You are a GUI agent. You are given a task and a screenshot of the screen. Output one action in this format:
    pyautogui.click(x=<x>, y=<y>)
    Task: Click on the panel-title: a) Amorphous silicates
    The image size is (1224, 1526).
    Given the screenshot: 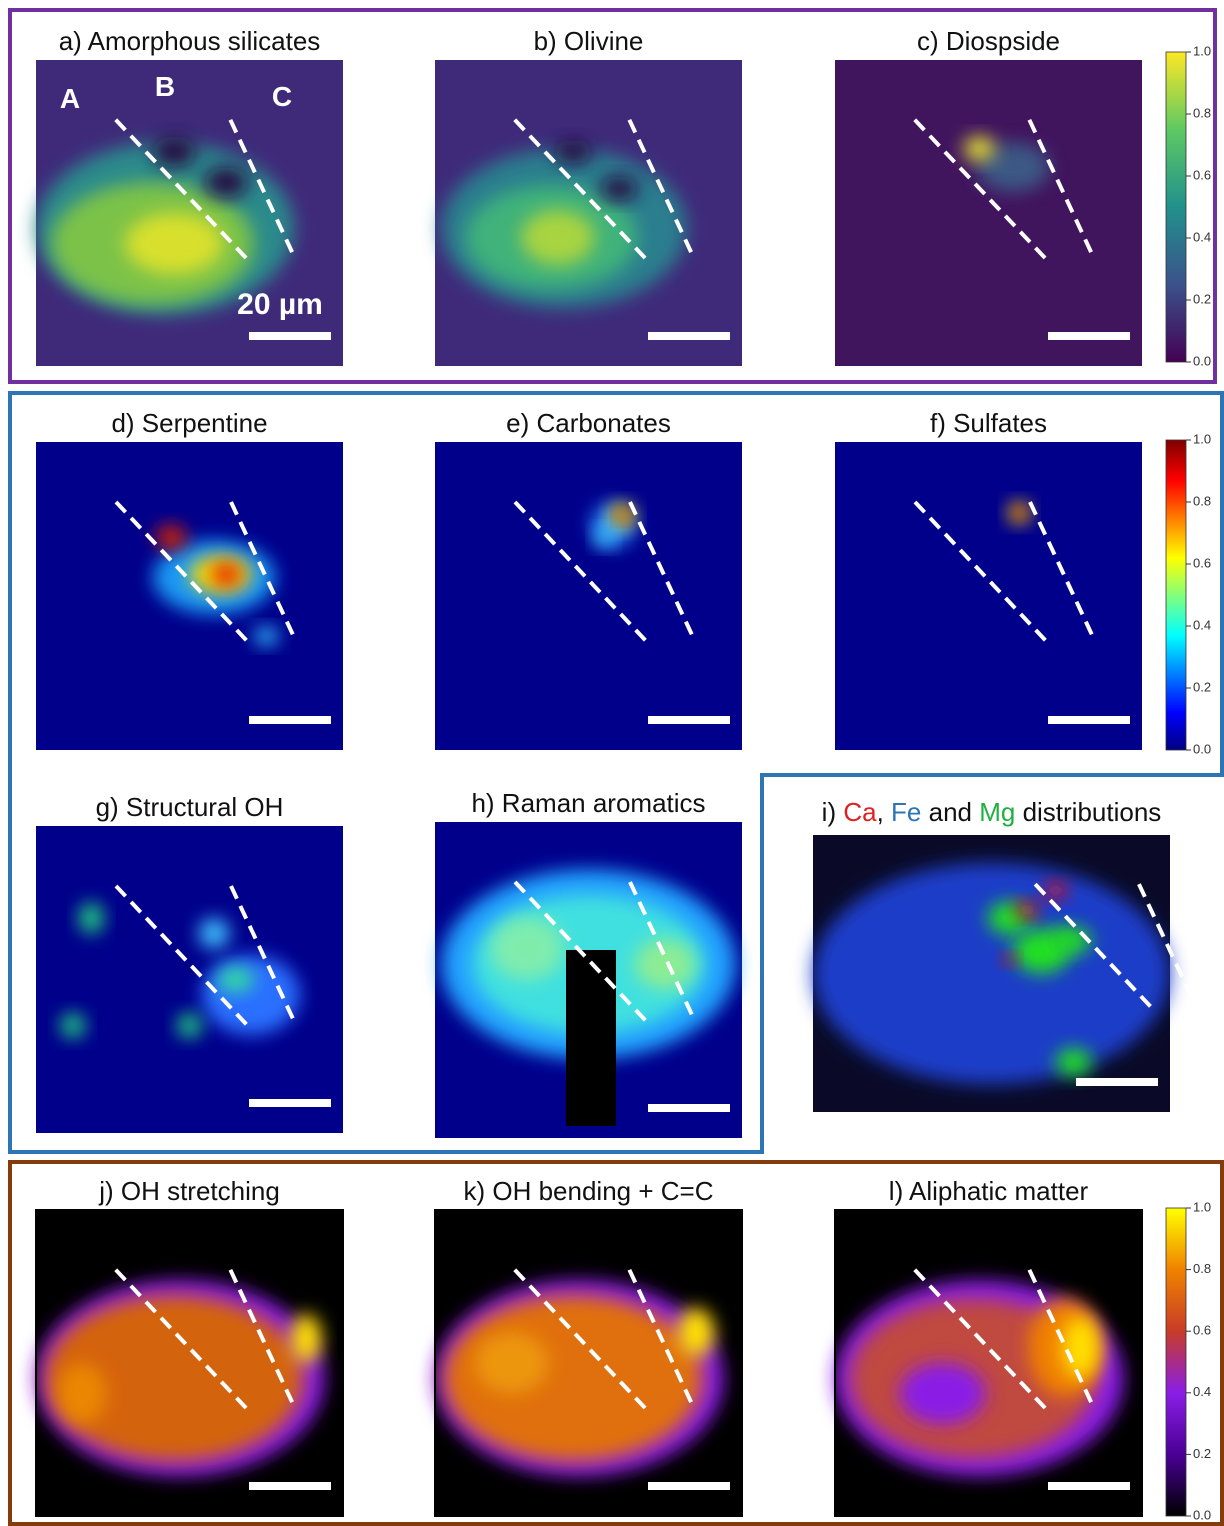 What is the action you would take?
    pyautogui.click(x=190, y=41)
    